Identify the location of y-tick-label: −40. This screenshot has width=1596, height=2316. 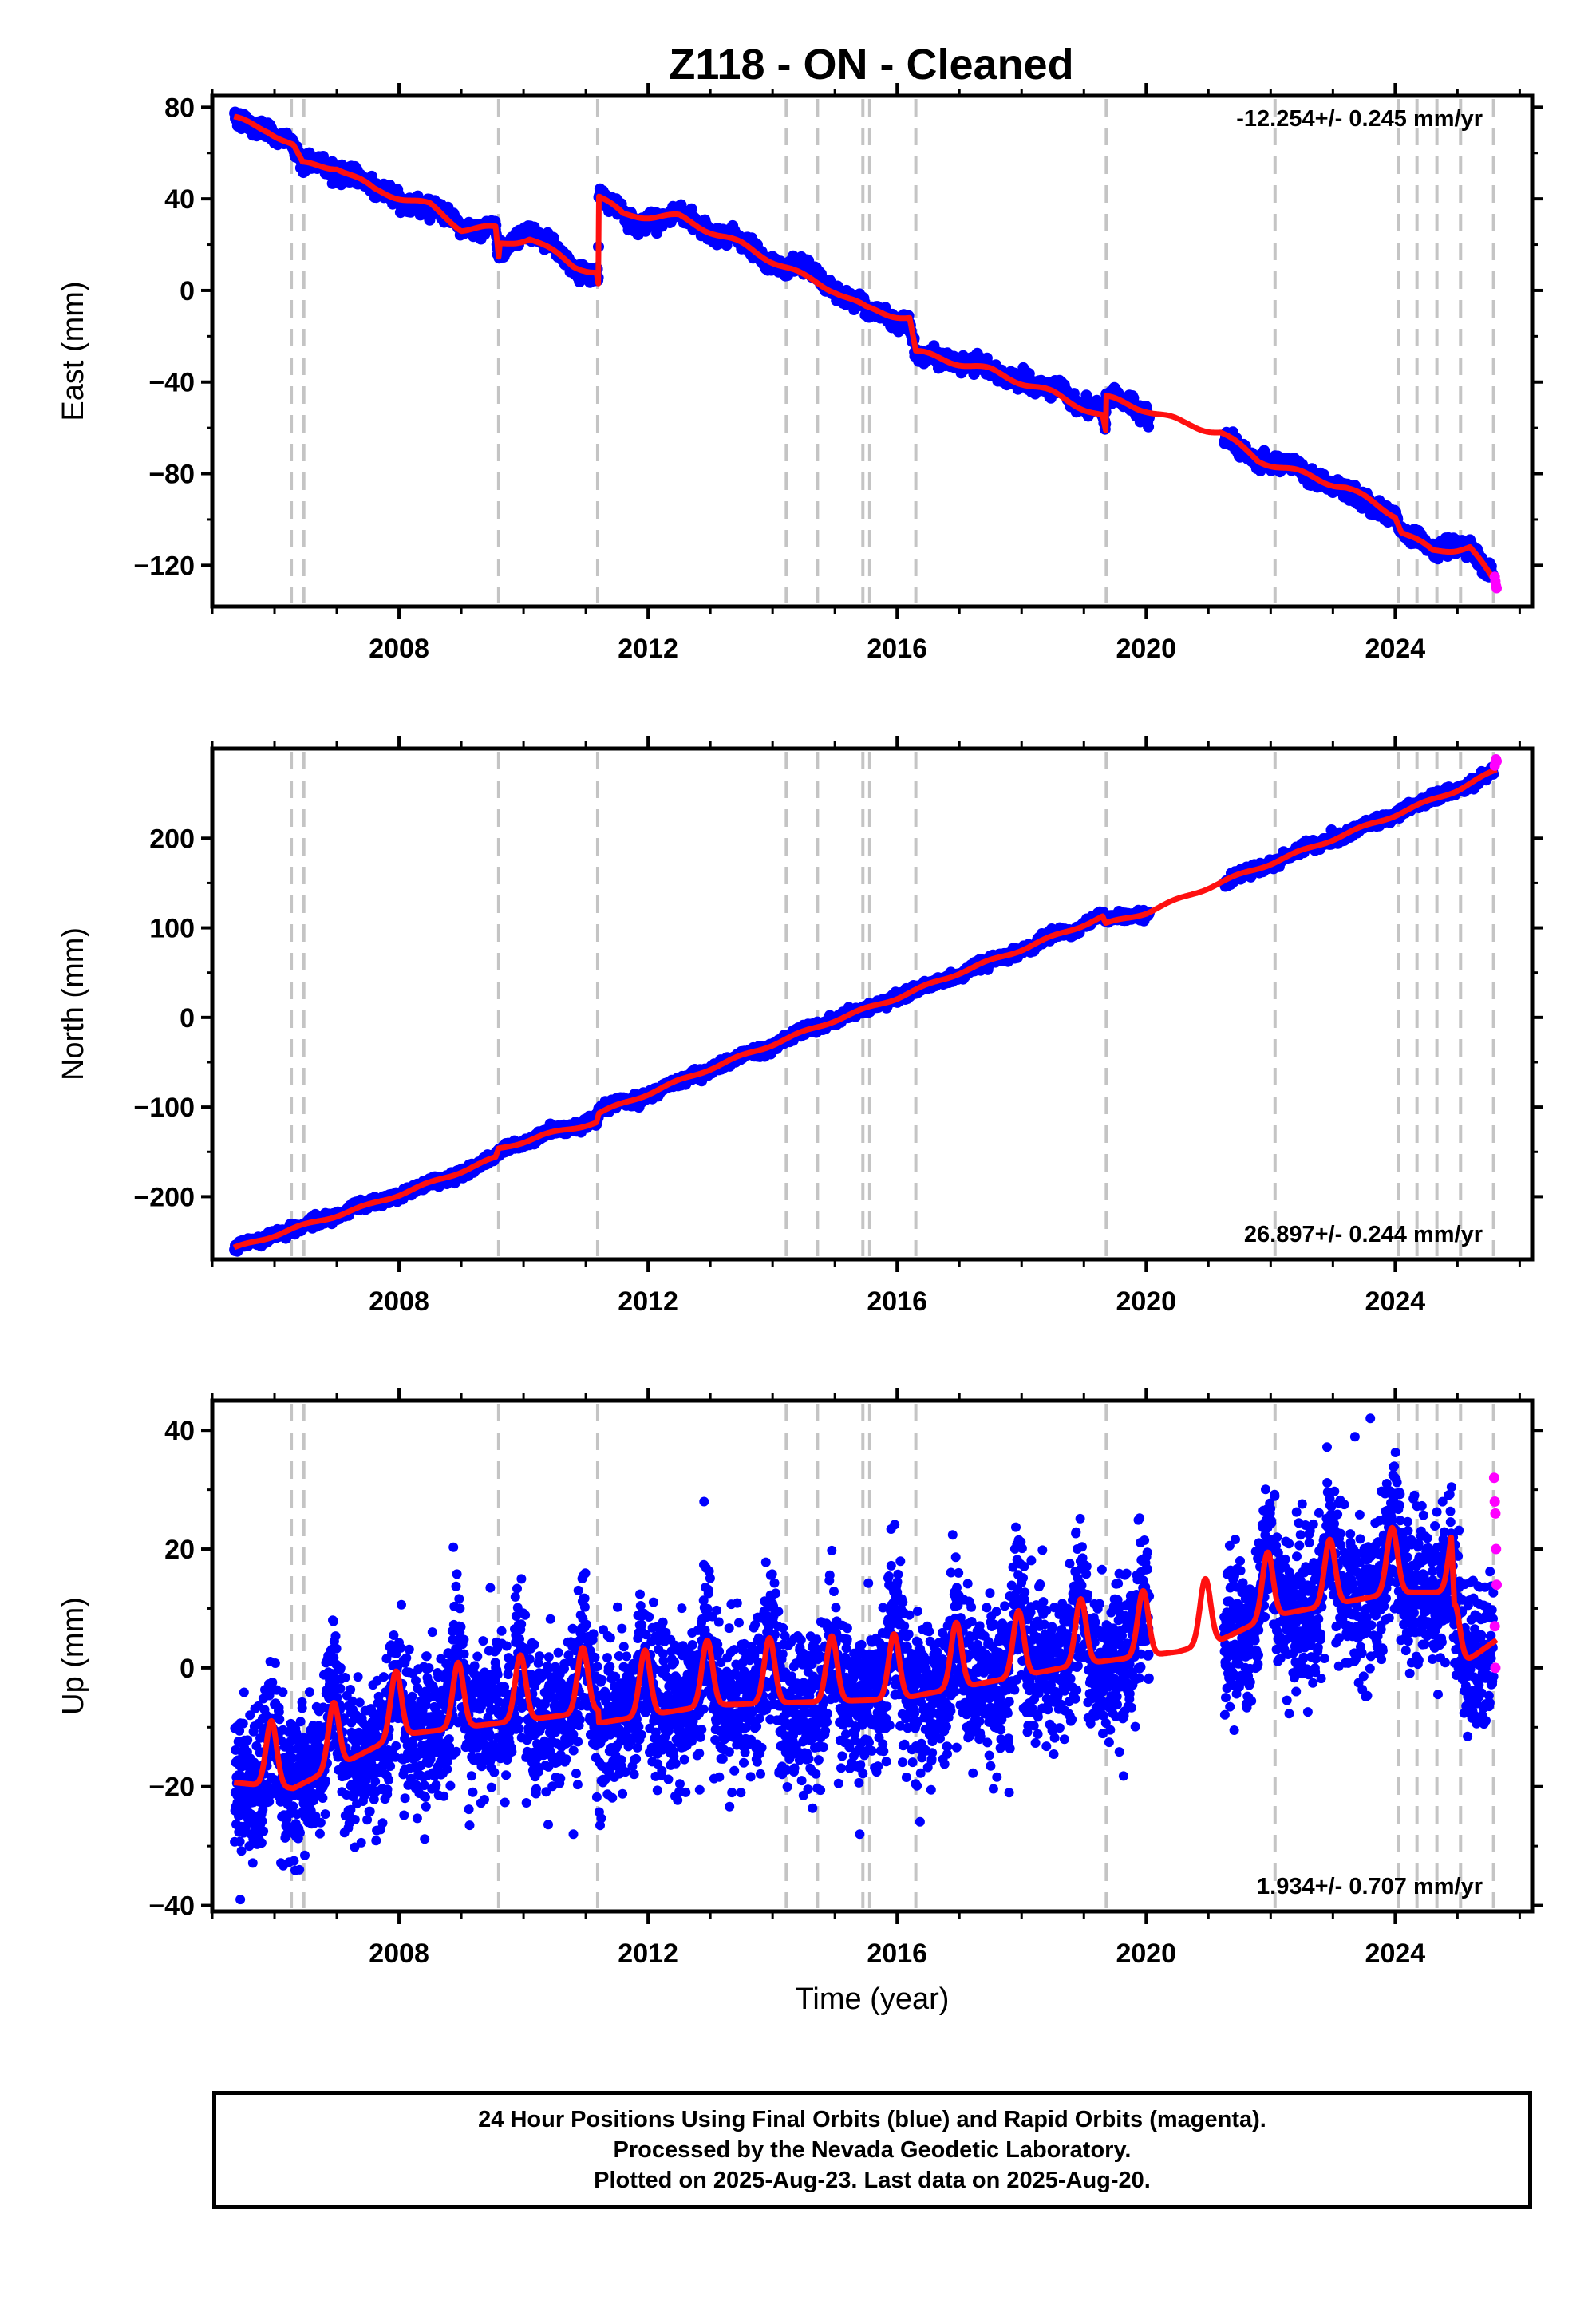
(171, 383).